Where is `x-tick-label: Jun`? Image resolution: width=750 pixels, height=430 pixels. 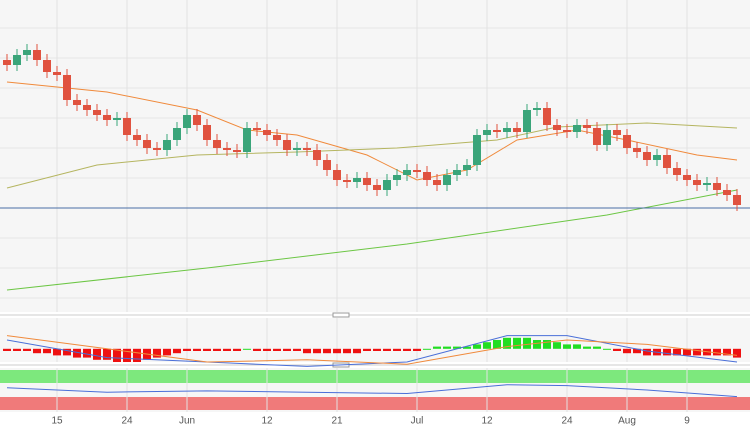
x-tick-label: Jun is located at coordinates (187, 421).